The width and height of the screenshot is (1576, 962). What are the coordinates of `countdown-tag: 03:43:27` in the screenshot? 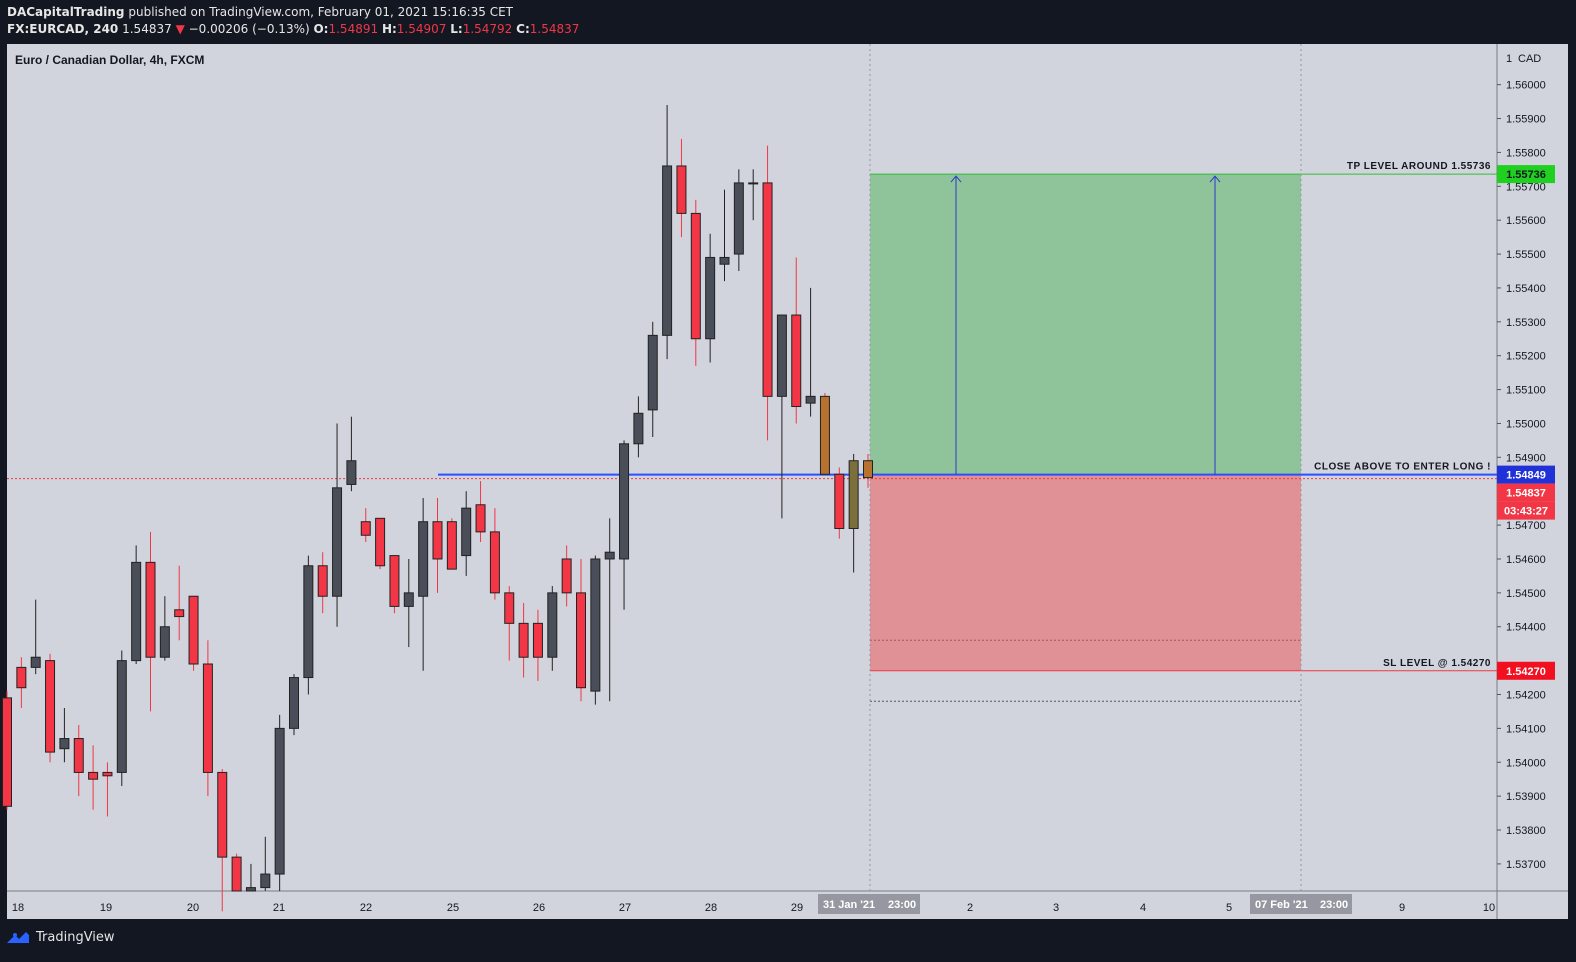 It's located at (1526, 512).